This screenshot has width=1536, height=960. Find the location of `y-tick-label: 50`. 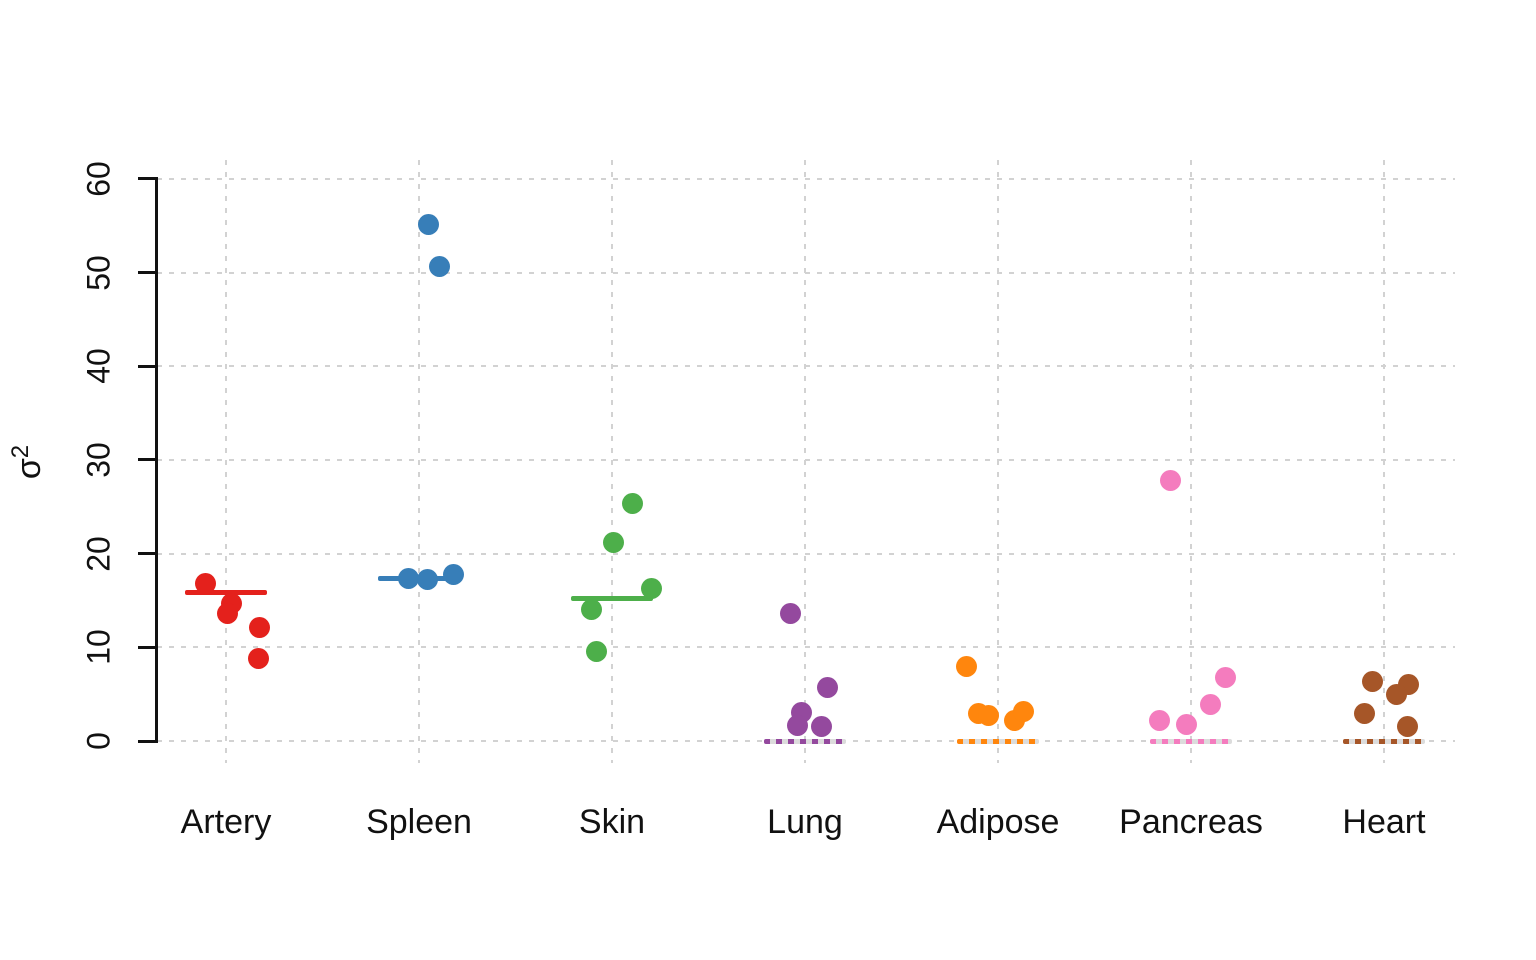

y-tick-label: 50 is located at coordinates (98, 272).